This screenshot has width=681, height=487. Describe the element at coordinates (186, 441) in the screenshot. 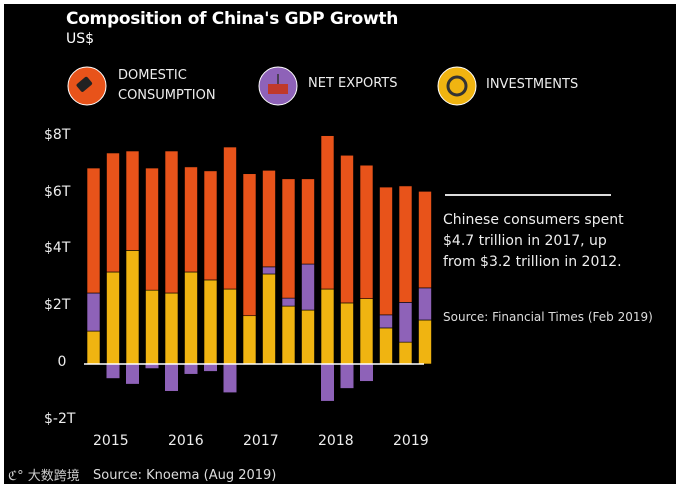

I see `x-tick-label: 2016` at that location.